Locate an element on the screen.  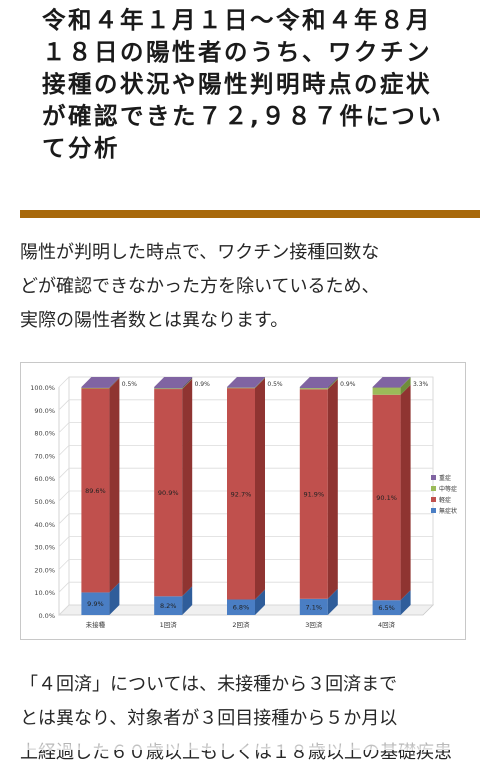
heading-line-3: 接種の状況や陽性判明時点の症状 is located at coordinates (237, 84).